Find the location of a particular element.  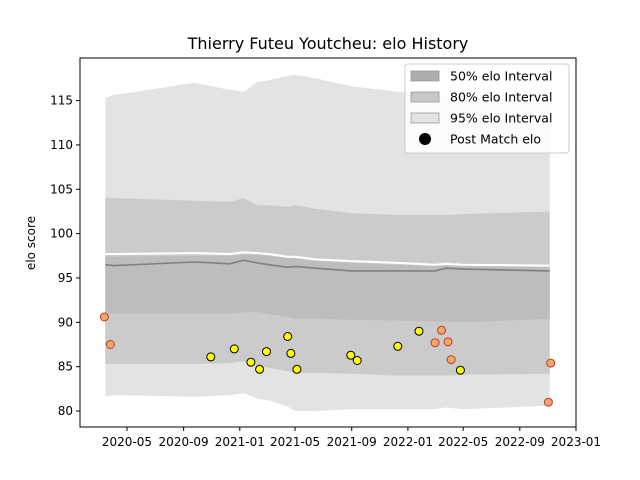

x-tick-label: 2021-05 is located at coordinates (295, 442).